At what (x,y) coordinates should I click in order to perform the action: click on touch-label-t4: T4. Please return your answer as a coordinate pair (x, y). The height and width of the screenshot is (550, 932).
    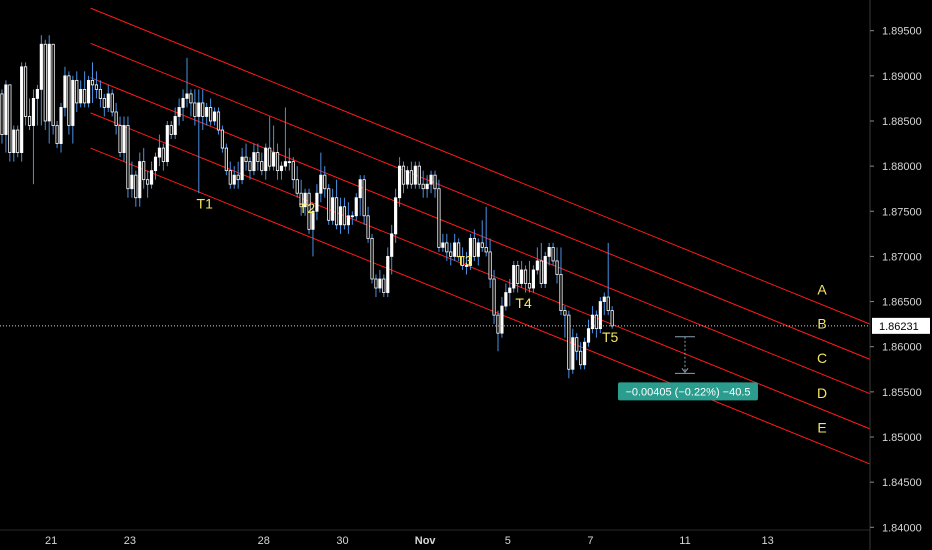
    Looking at the image, I should click on (523, 303).